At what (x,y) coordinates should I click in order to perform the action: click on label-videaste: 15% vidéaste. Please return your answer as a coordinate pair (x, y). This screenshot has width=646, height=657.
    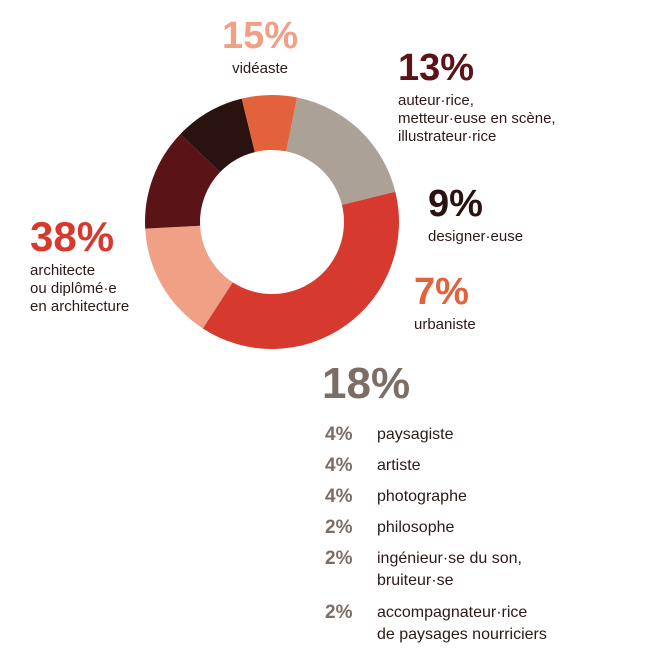
    Looking at the image, I should click on (260, 46).